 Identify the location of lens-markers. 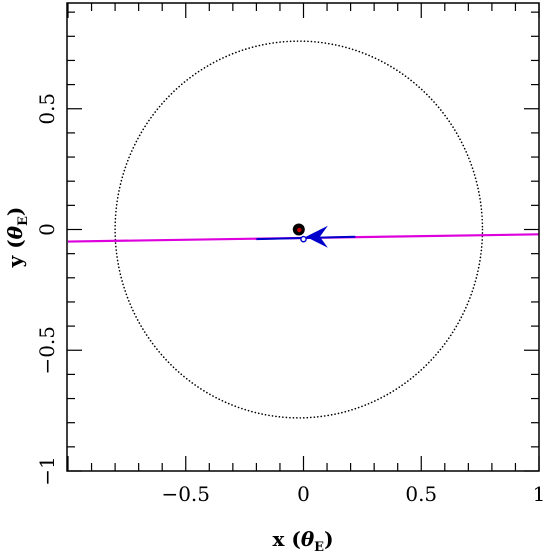
(310, 235).